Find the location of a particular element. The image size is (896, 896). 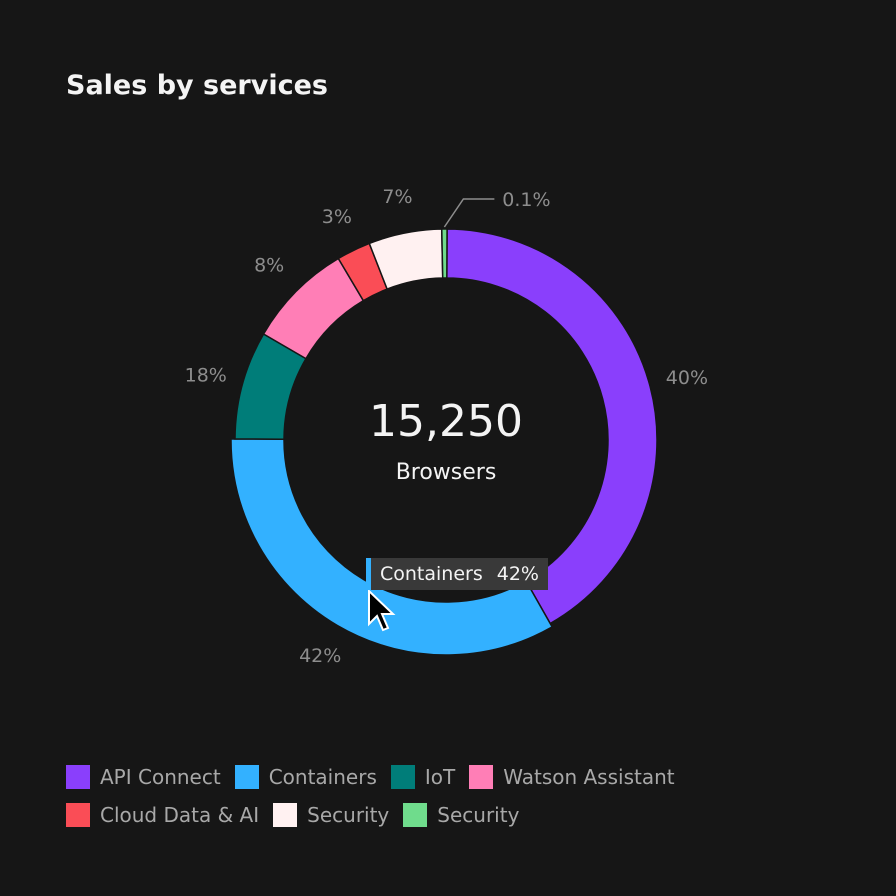

legend-item: Containers is located at coordinates (305, 777).